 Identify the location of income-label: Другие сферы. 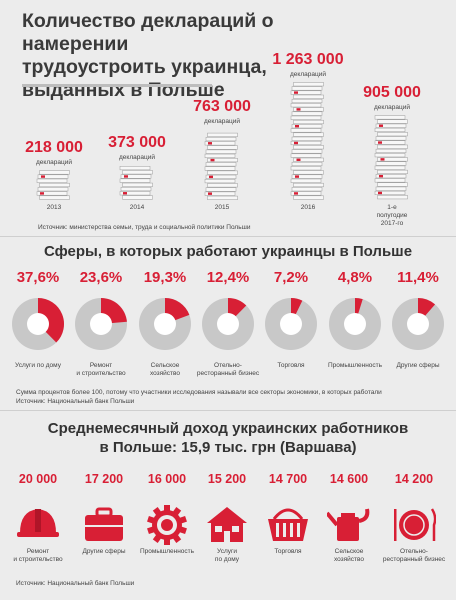
(104, 551).